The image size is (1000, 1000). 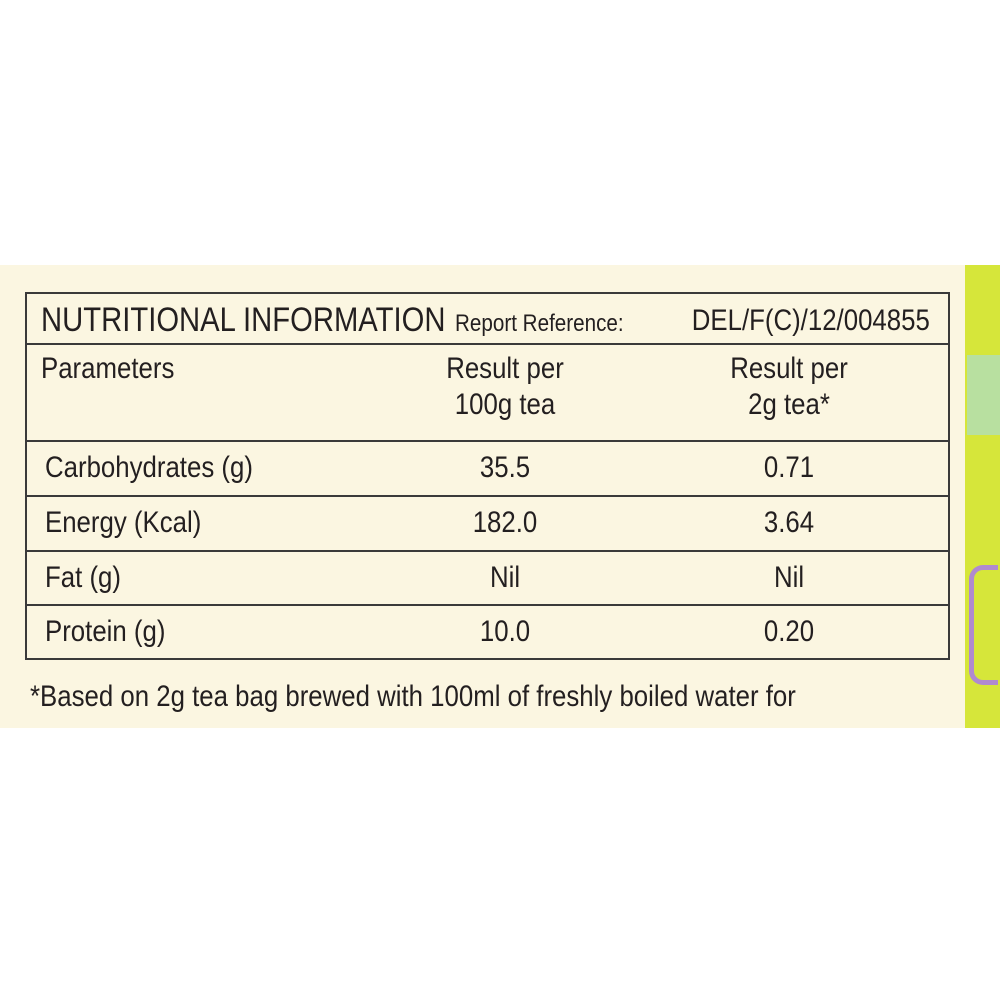 What do you see at coordinates (505, 522) in the screenshot?
I see `value-cell: 182.0` at bounding box center [505, 522].